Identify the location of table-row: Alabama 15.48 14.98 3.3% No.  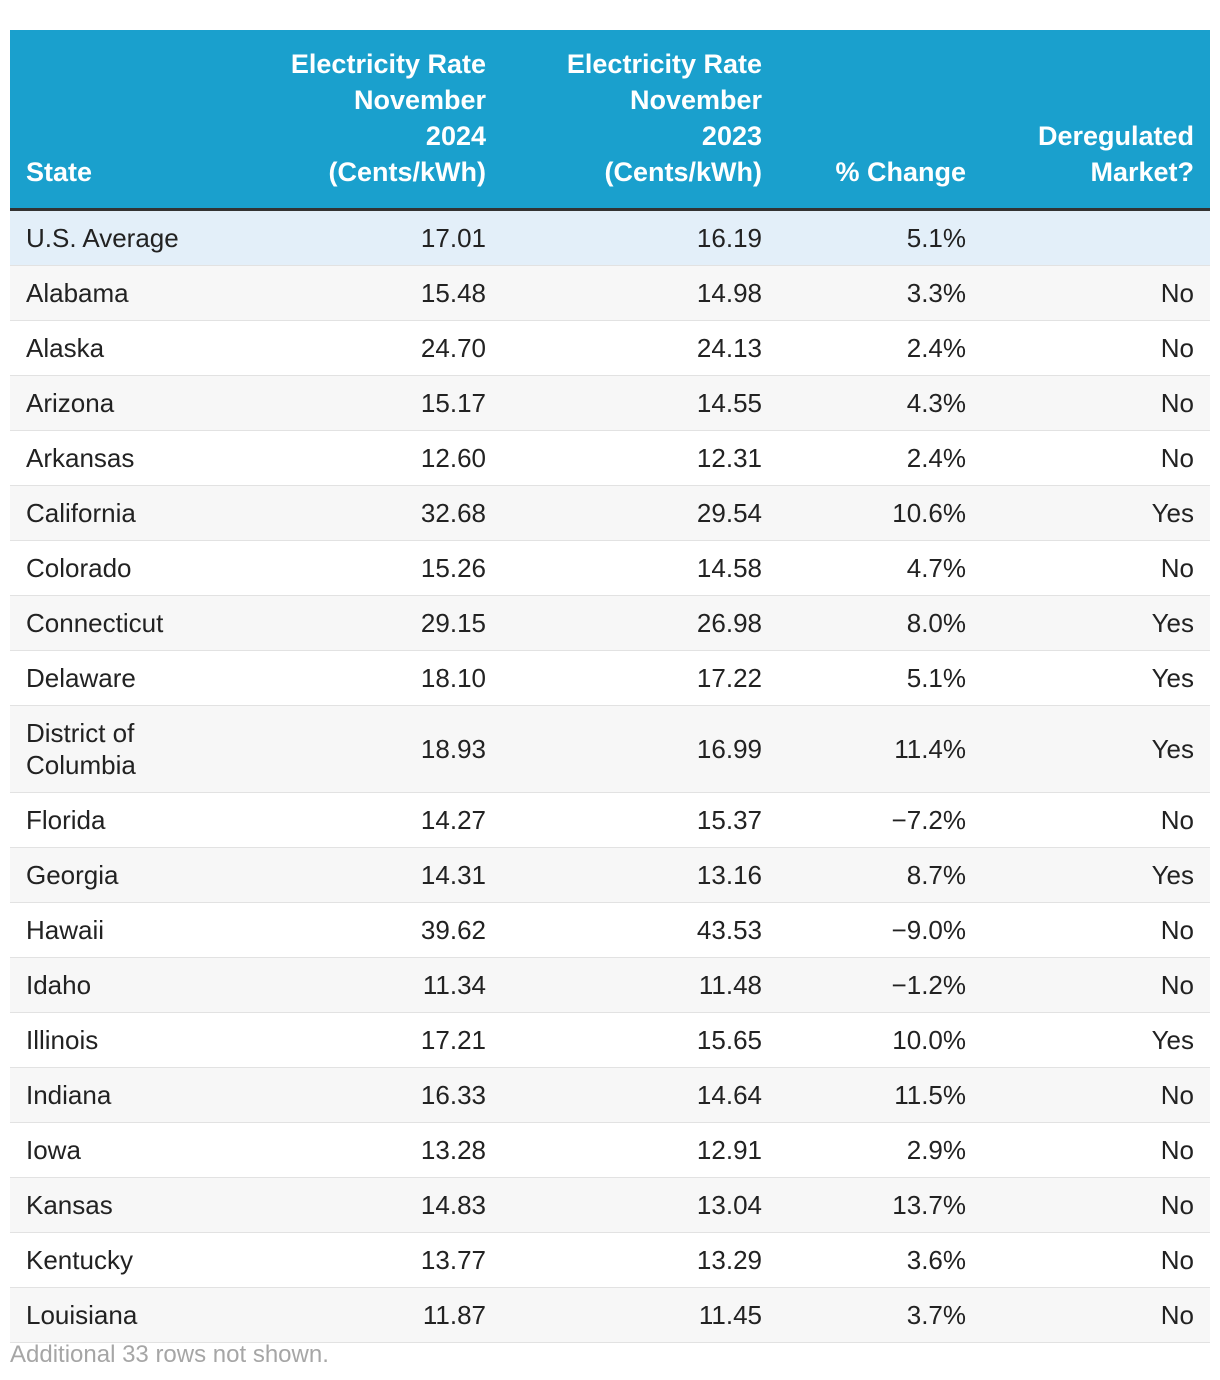
(610, 293).